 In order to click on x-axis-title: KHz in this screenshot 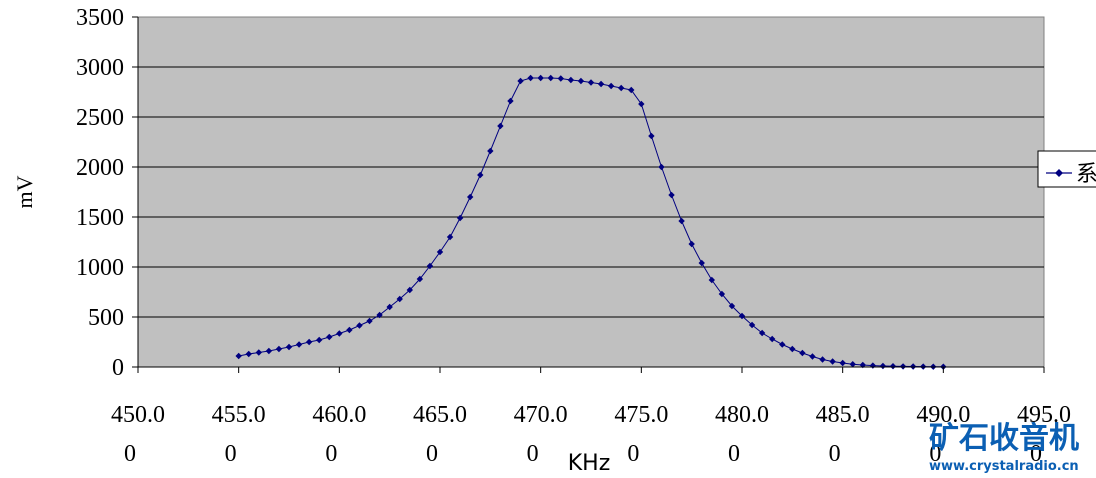, I will do `click(589, 463)`.